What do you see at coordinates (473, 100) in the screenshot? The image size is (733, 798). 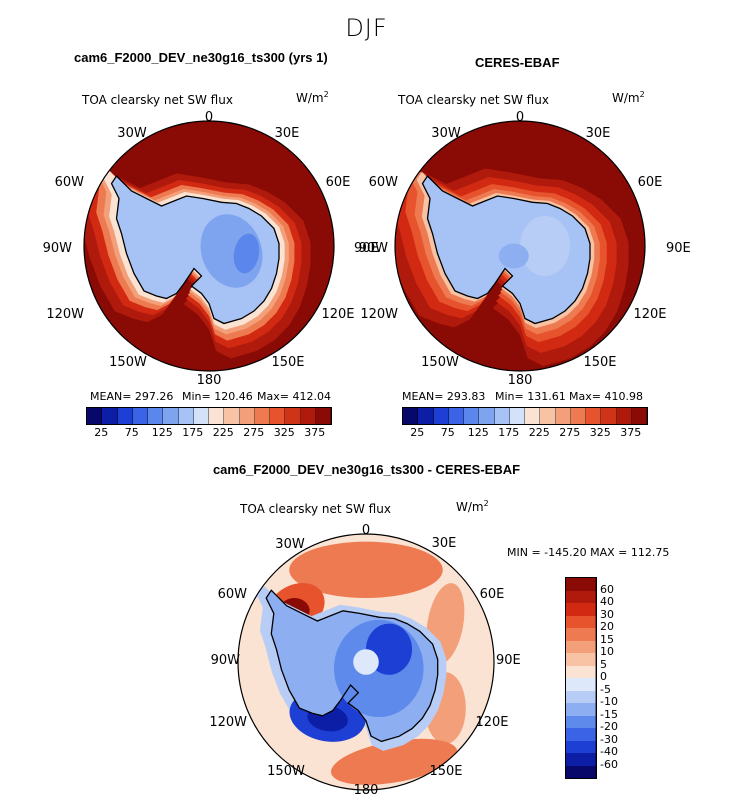 I see `panel-2-variable: TOA clearsky net SW flux` at bounding box center [473, 100].